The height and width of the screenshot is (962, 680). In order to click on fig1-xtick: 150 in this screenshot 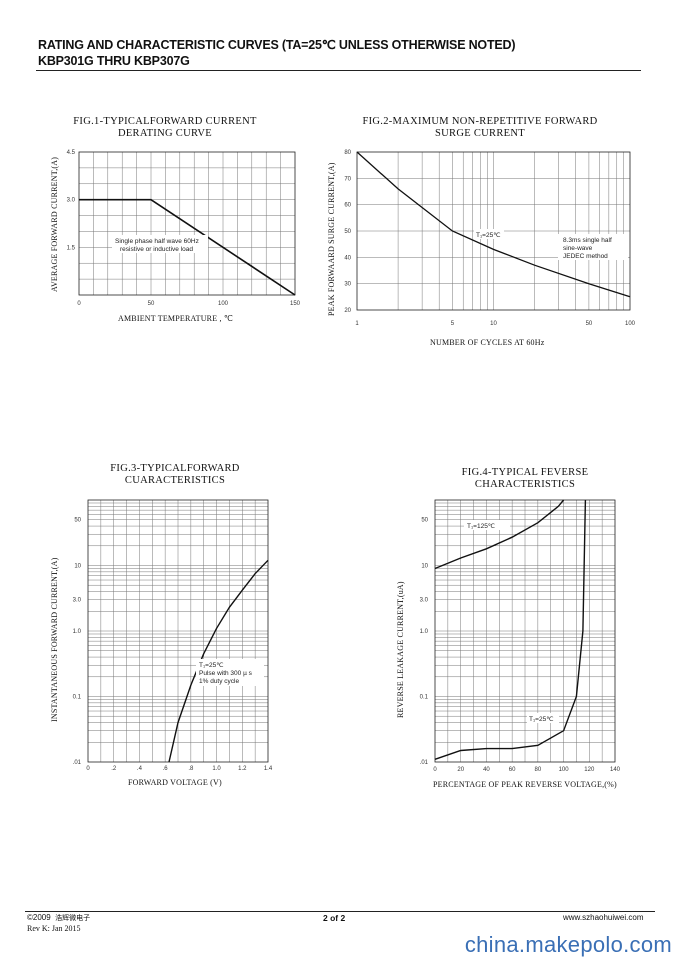, I will do `click(295, 304)`.